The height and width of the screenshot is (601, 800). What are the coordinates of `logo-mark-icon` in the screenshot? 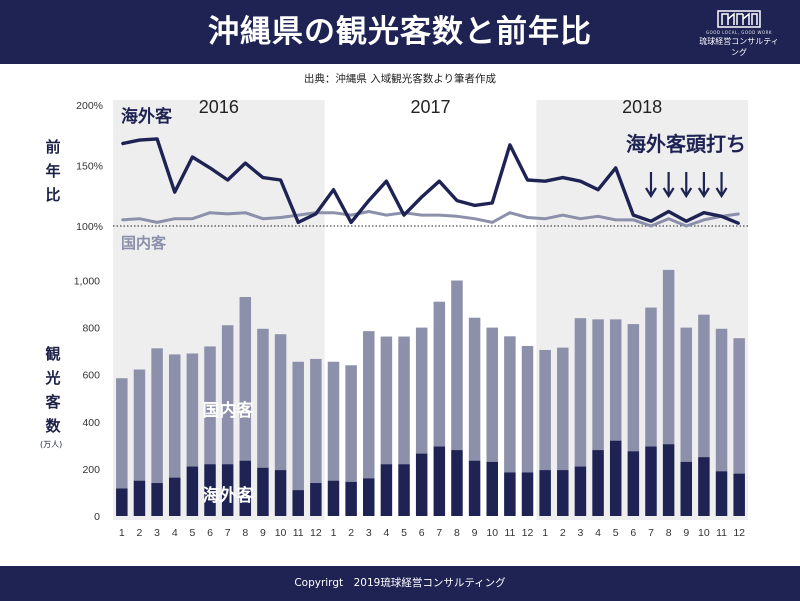 It's located at (739, 19).